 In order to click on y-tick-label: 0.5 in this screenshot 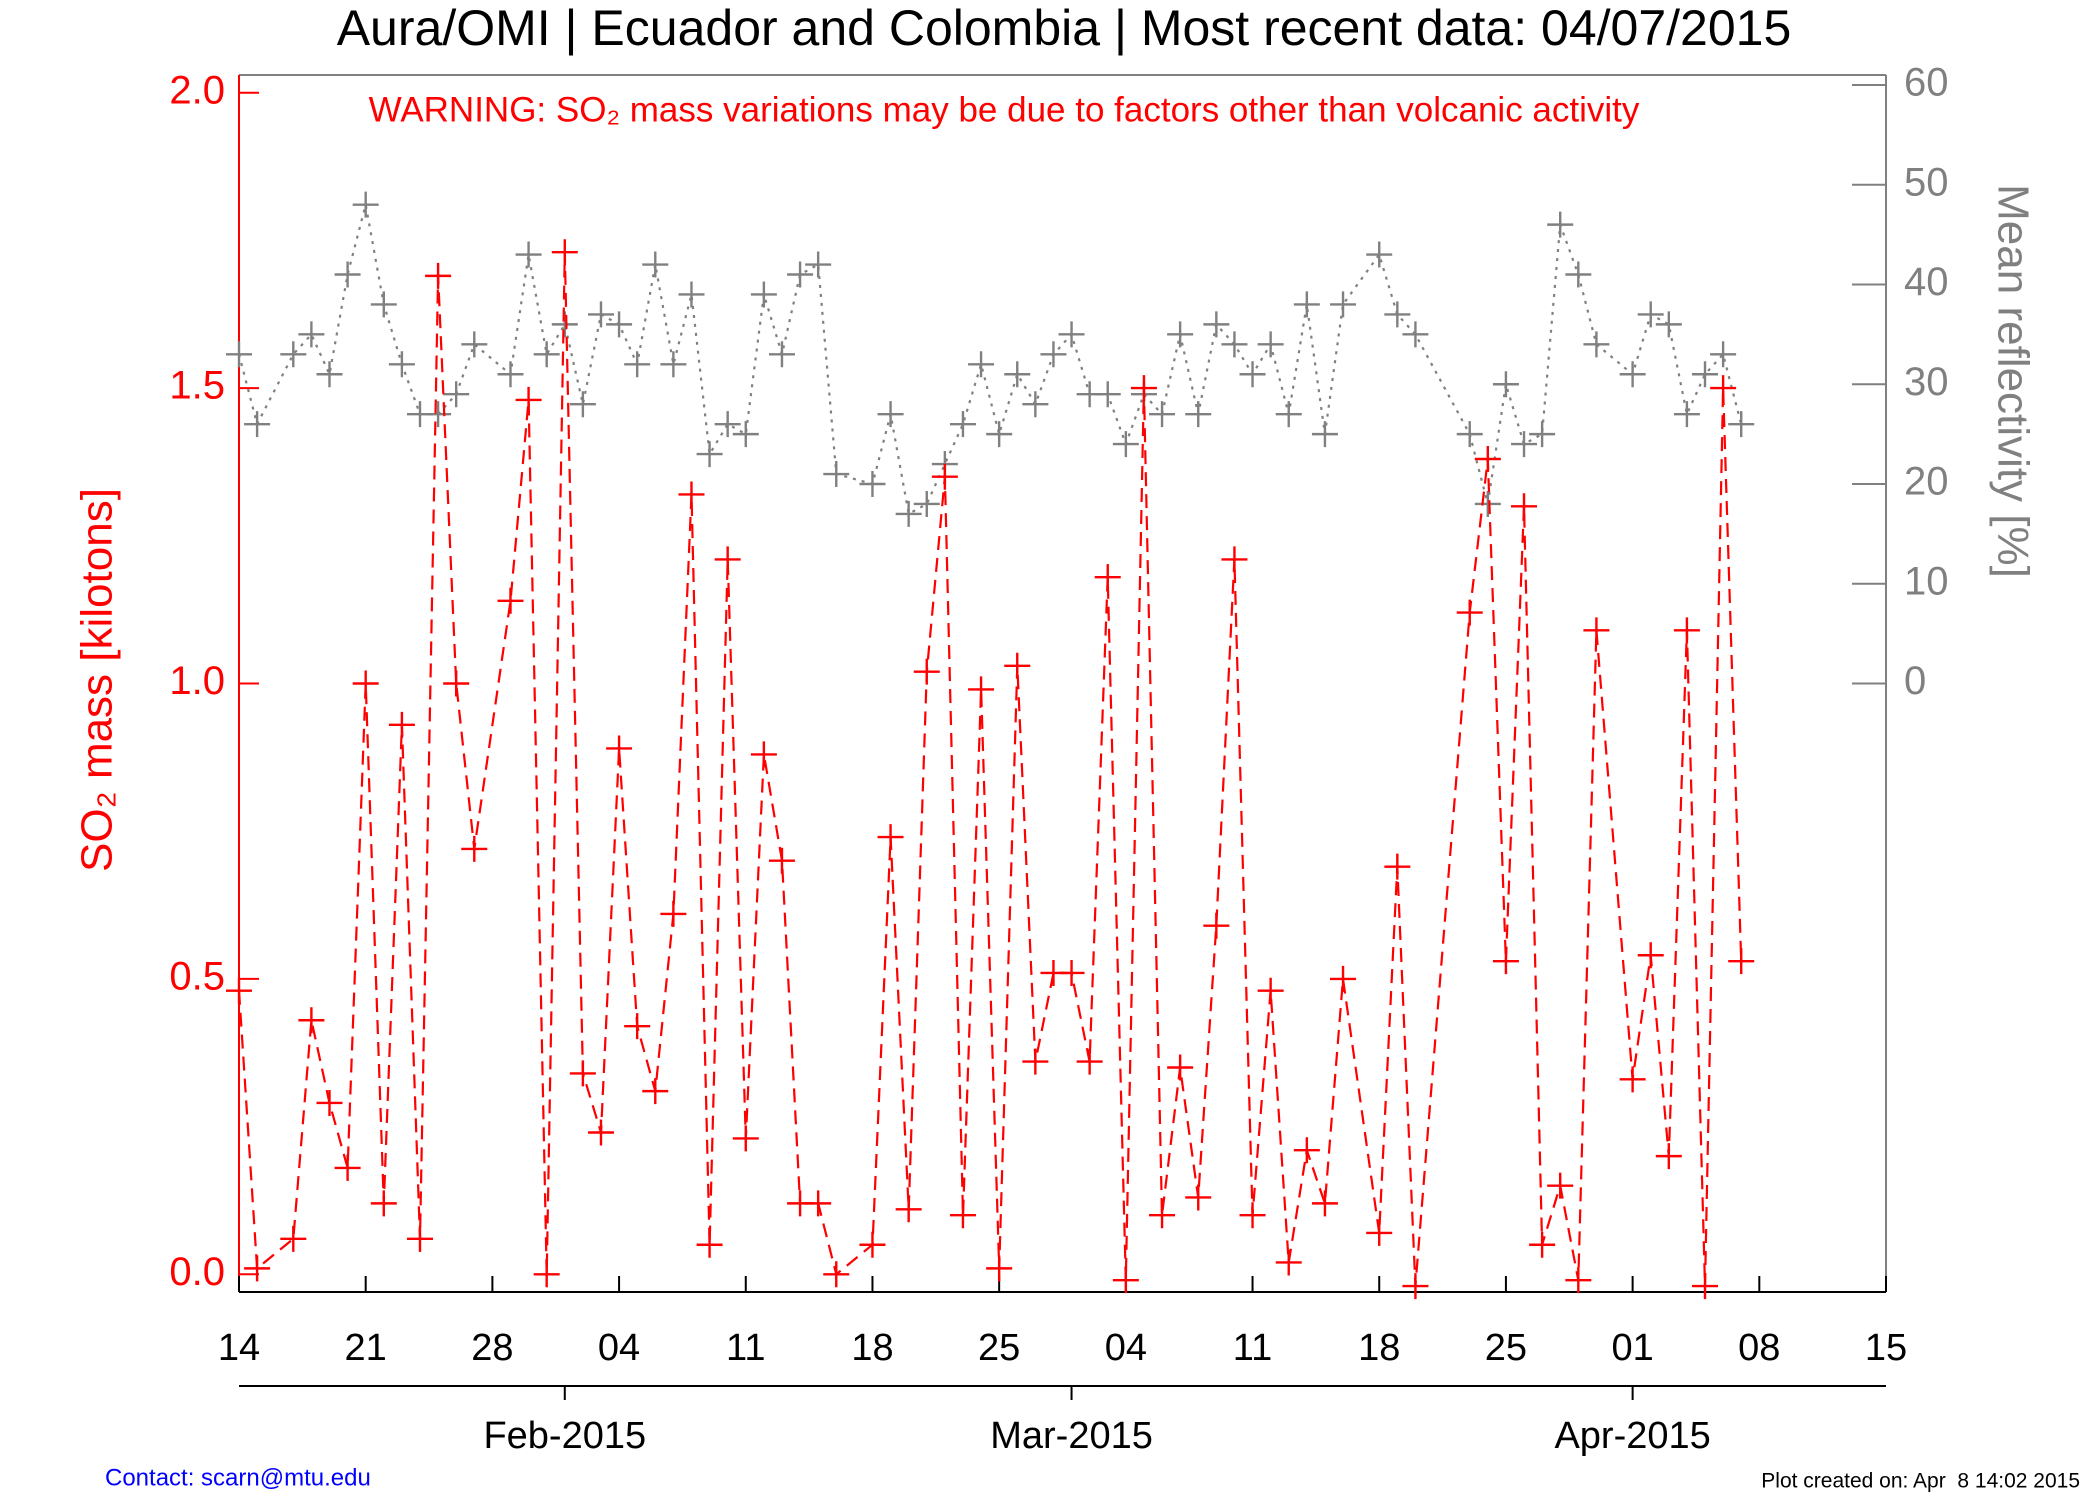, I will do `click(197, 976)`.